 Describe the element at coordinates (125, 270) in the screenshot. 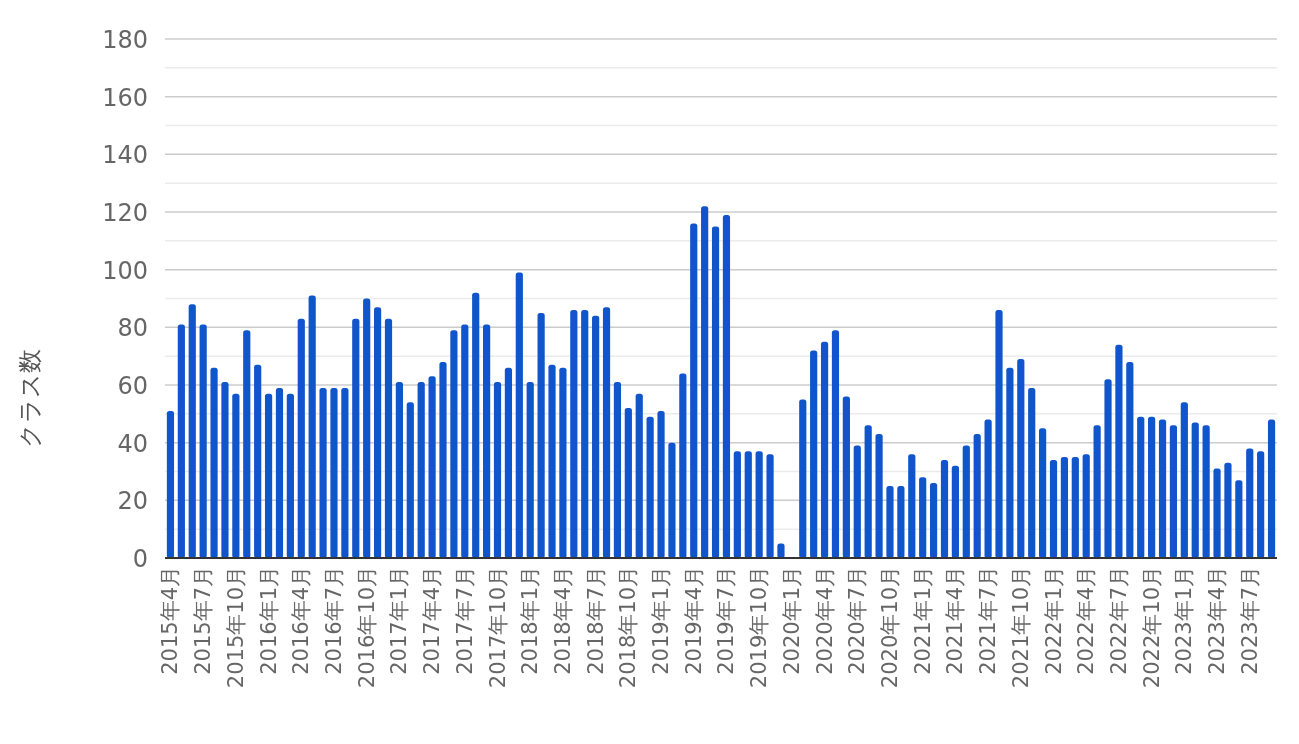

I see `y-tick-label: 100` at that location.